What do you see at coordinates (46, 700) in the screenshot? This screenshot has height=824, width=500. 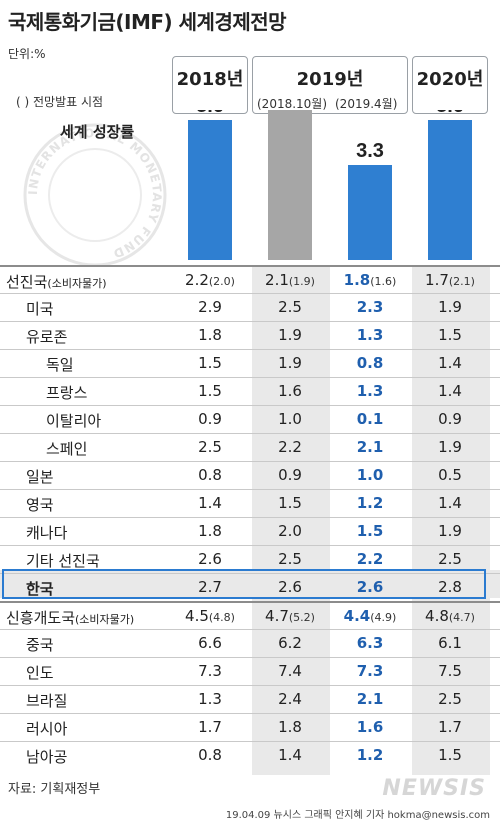 I see `row-name: 브라질` at bounding box center [46, 700].